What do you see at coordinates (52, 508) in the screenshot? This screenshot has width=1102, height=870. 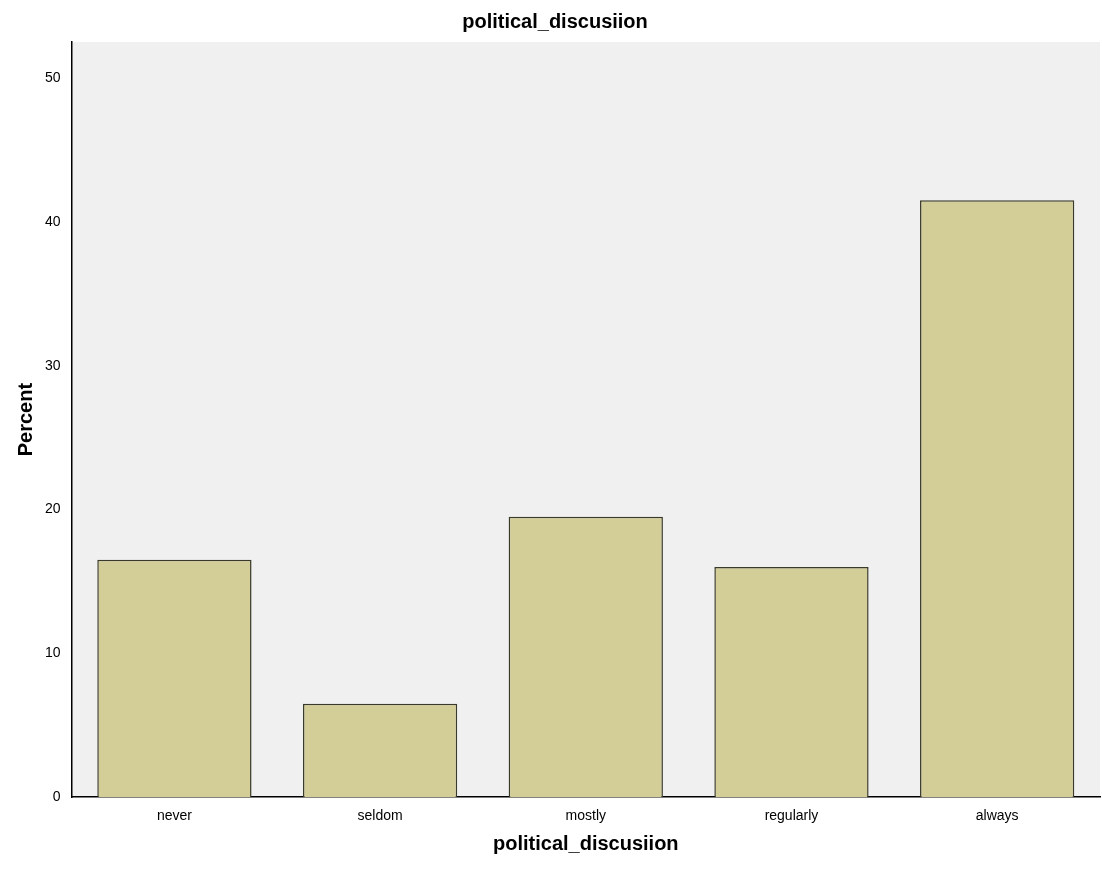 I see `y-tick-label: 20` at bounding box center [52, 508].